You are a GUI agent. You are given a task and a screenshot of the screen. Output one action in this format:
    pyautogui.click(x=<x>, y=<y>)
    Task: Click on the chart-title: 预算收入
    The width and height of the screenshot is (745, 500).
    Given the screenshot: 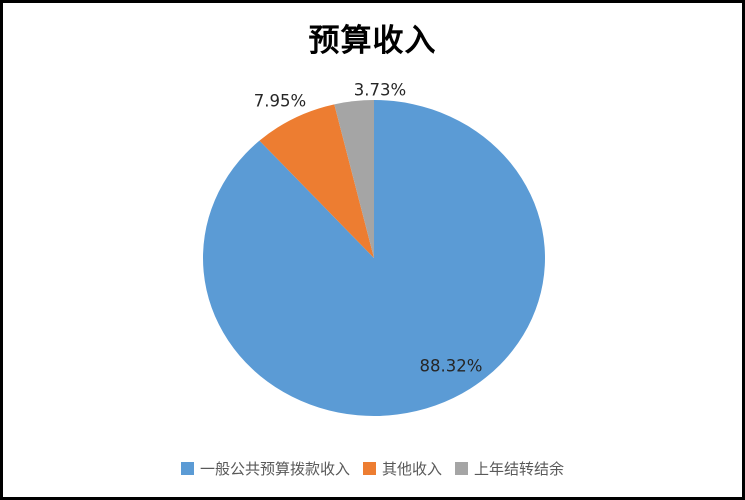 What is the action you would take?
    pyautogui.click(x=372, y=40)
    